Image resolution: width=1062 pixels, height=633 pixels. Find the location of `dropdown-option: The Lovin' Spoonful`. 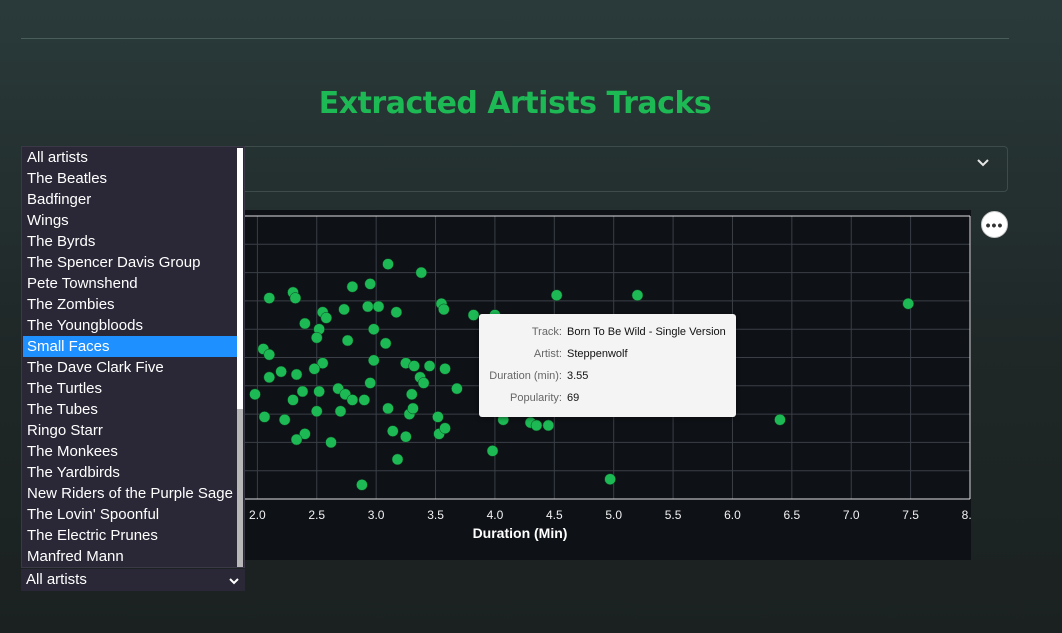

dropdown-option: The Lovin' Spoonful is located at coordinates (93, 514).